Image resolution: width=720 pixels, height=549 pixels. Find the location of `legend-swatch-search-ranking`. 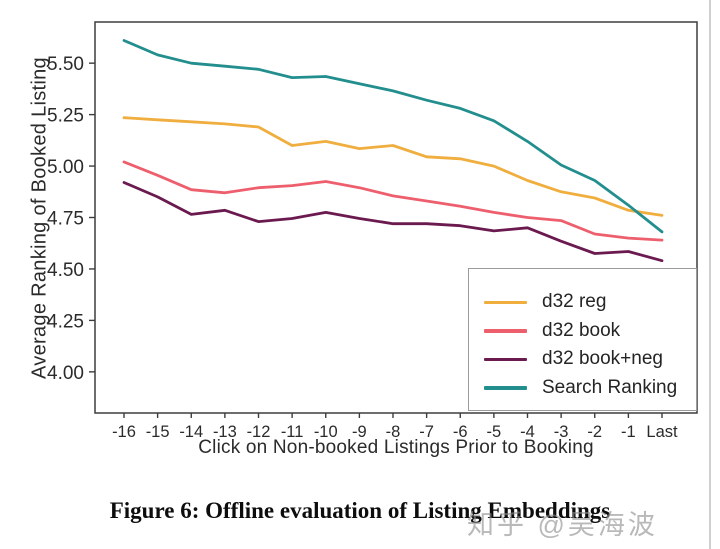

legend-swatch-search-ranking is located at coordinates (505, 388).